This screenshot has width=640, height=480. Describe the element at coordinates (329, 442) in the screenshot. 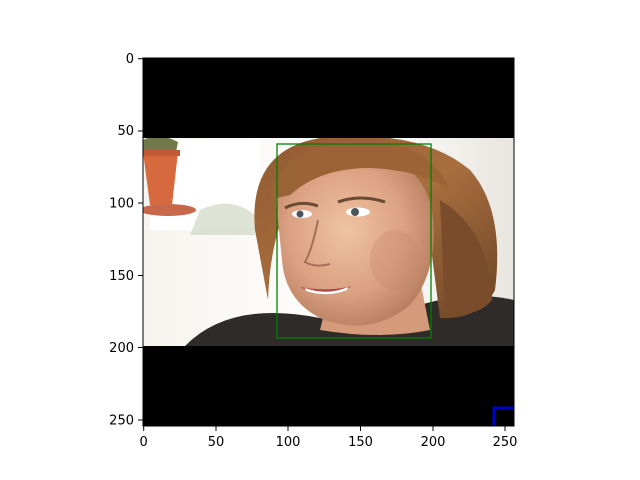

I see `x-tick-labels: 0 50 100 150 200 250` at that location.